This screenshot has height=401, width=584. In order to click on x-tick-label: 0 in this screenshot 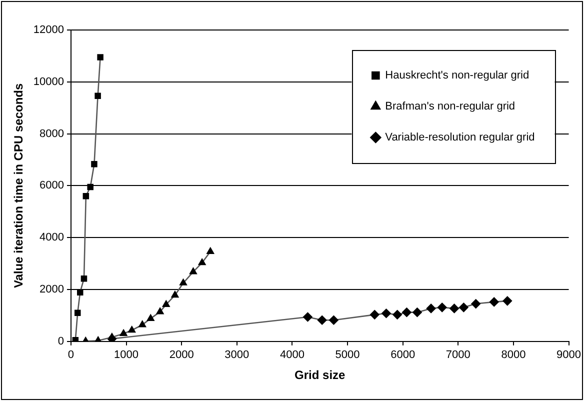, I will do `click(71, 355)`.